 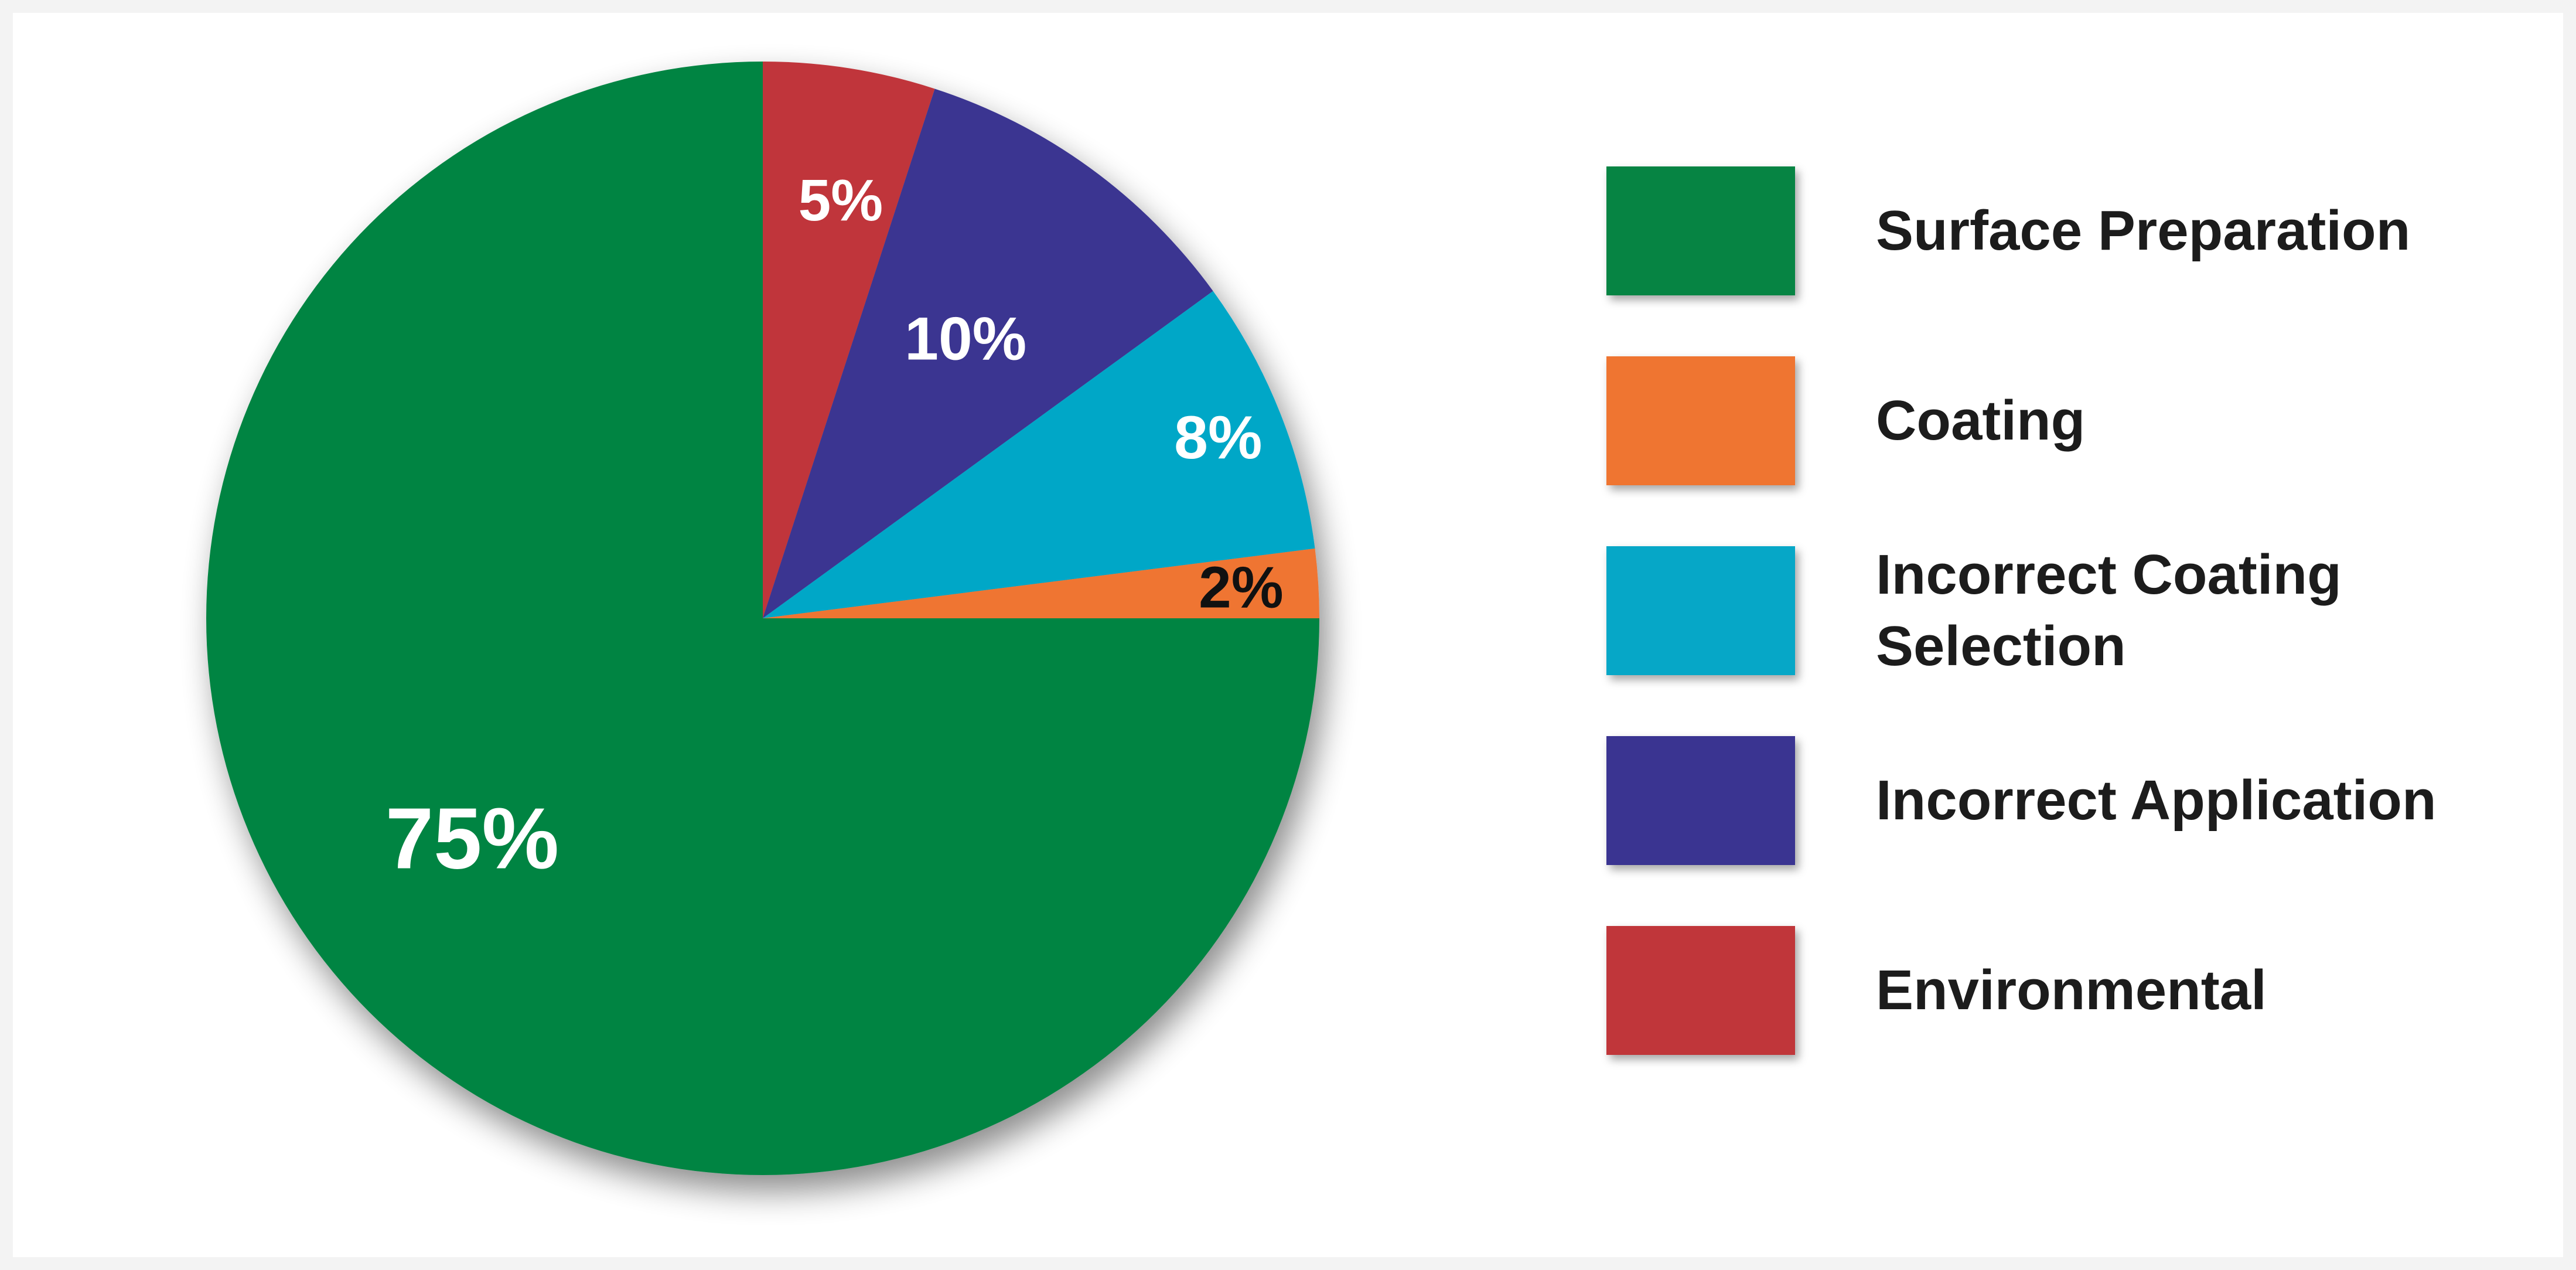 What do you see at coordinates (2071, 990) in the screenshot?
I see `legend-label: Environmental` at bounding box center [2071, 990].